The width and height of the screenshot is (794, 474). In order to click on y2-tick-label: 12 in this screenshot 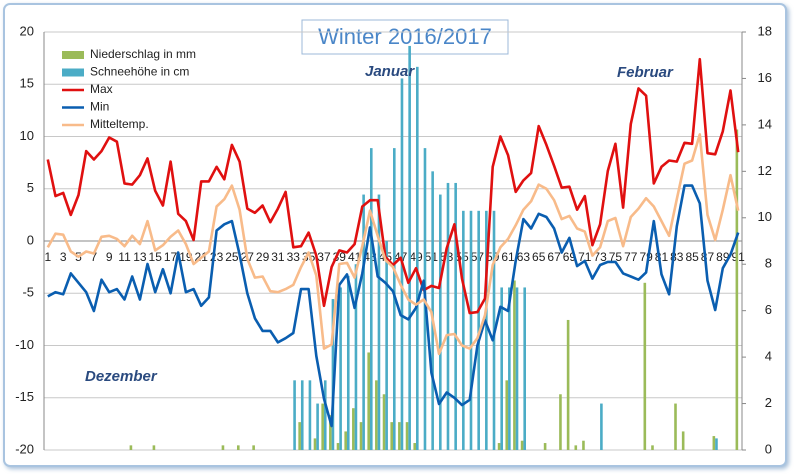, I will do `click(765, 170)`.